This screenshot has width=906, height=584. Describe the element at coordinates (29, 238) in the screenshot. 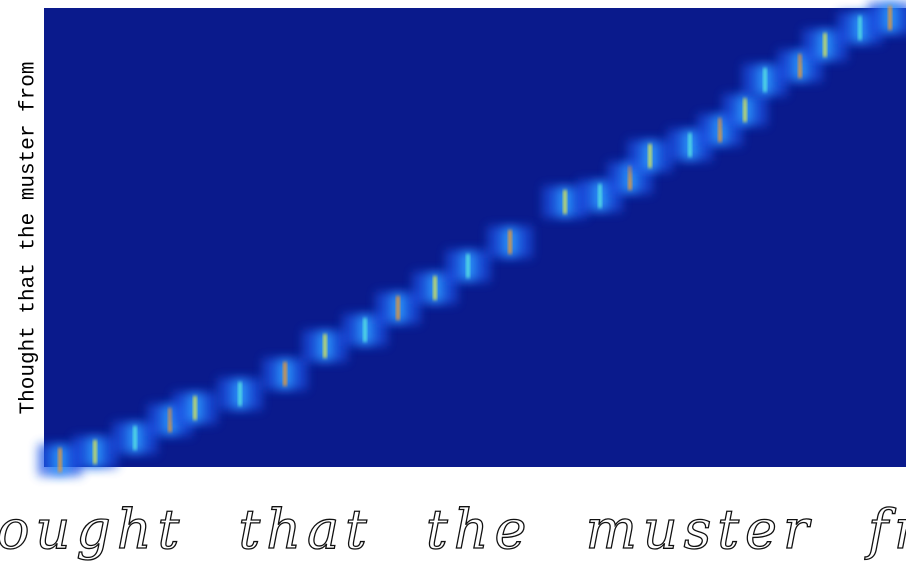

I see `row-label: Thought that the muster from` at that location.